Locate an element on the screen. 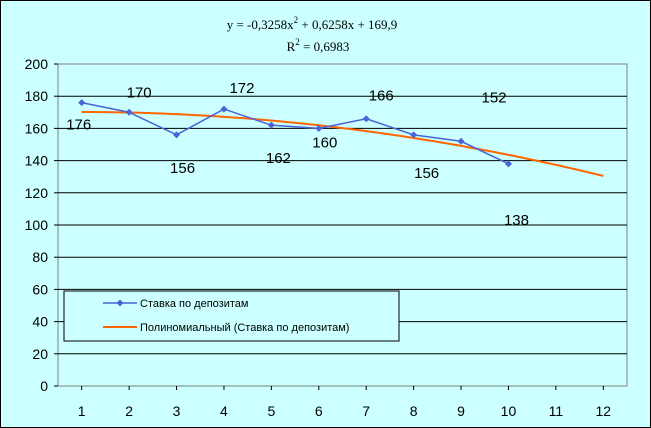  y-tick-label: 120 is located at coordinates (37, 193).